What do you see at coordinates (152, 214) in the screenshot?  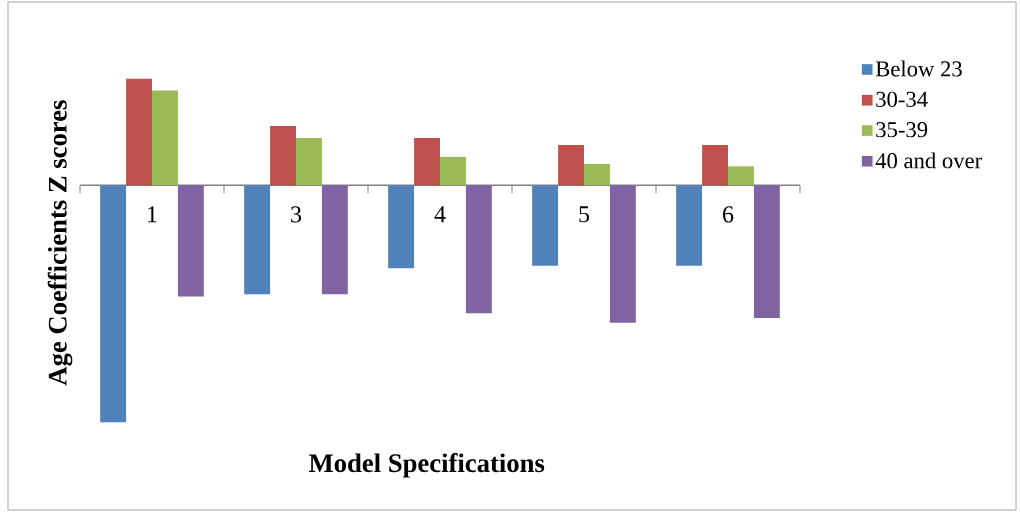 I see `x-tick-label: 1` at bounding box center [152, 214].